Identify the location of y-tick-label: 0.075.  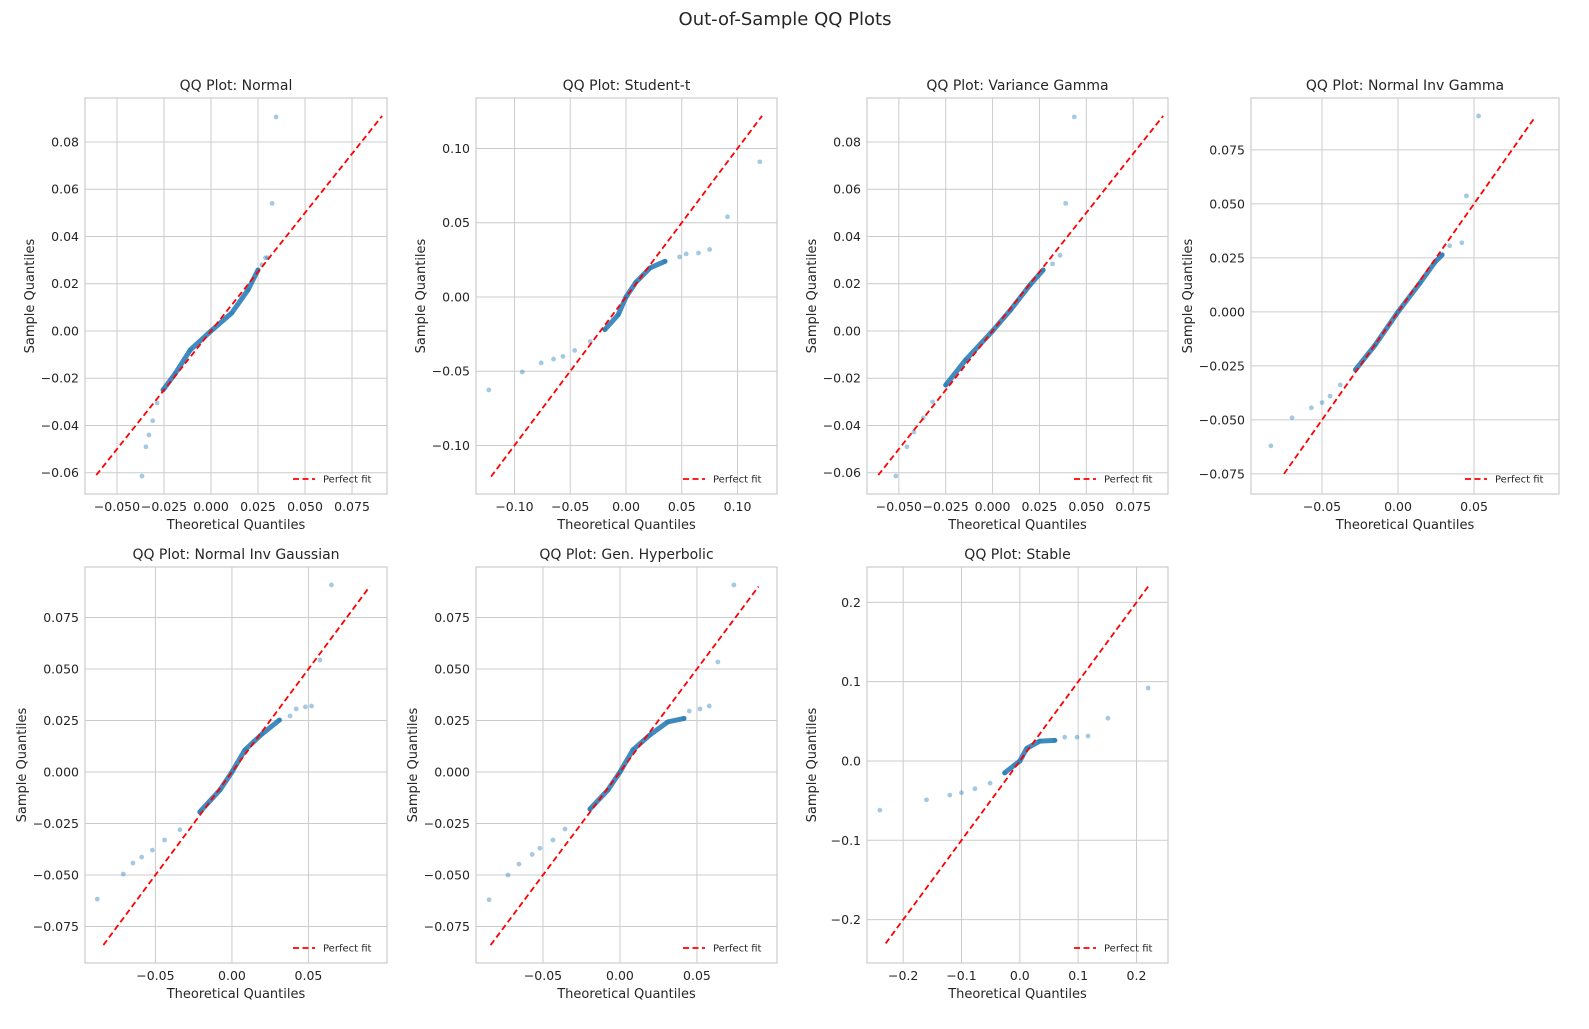
(1227, 149).